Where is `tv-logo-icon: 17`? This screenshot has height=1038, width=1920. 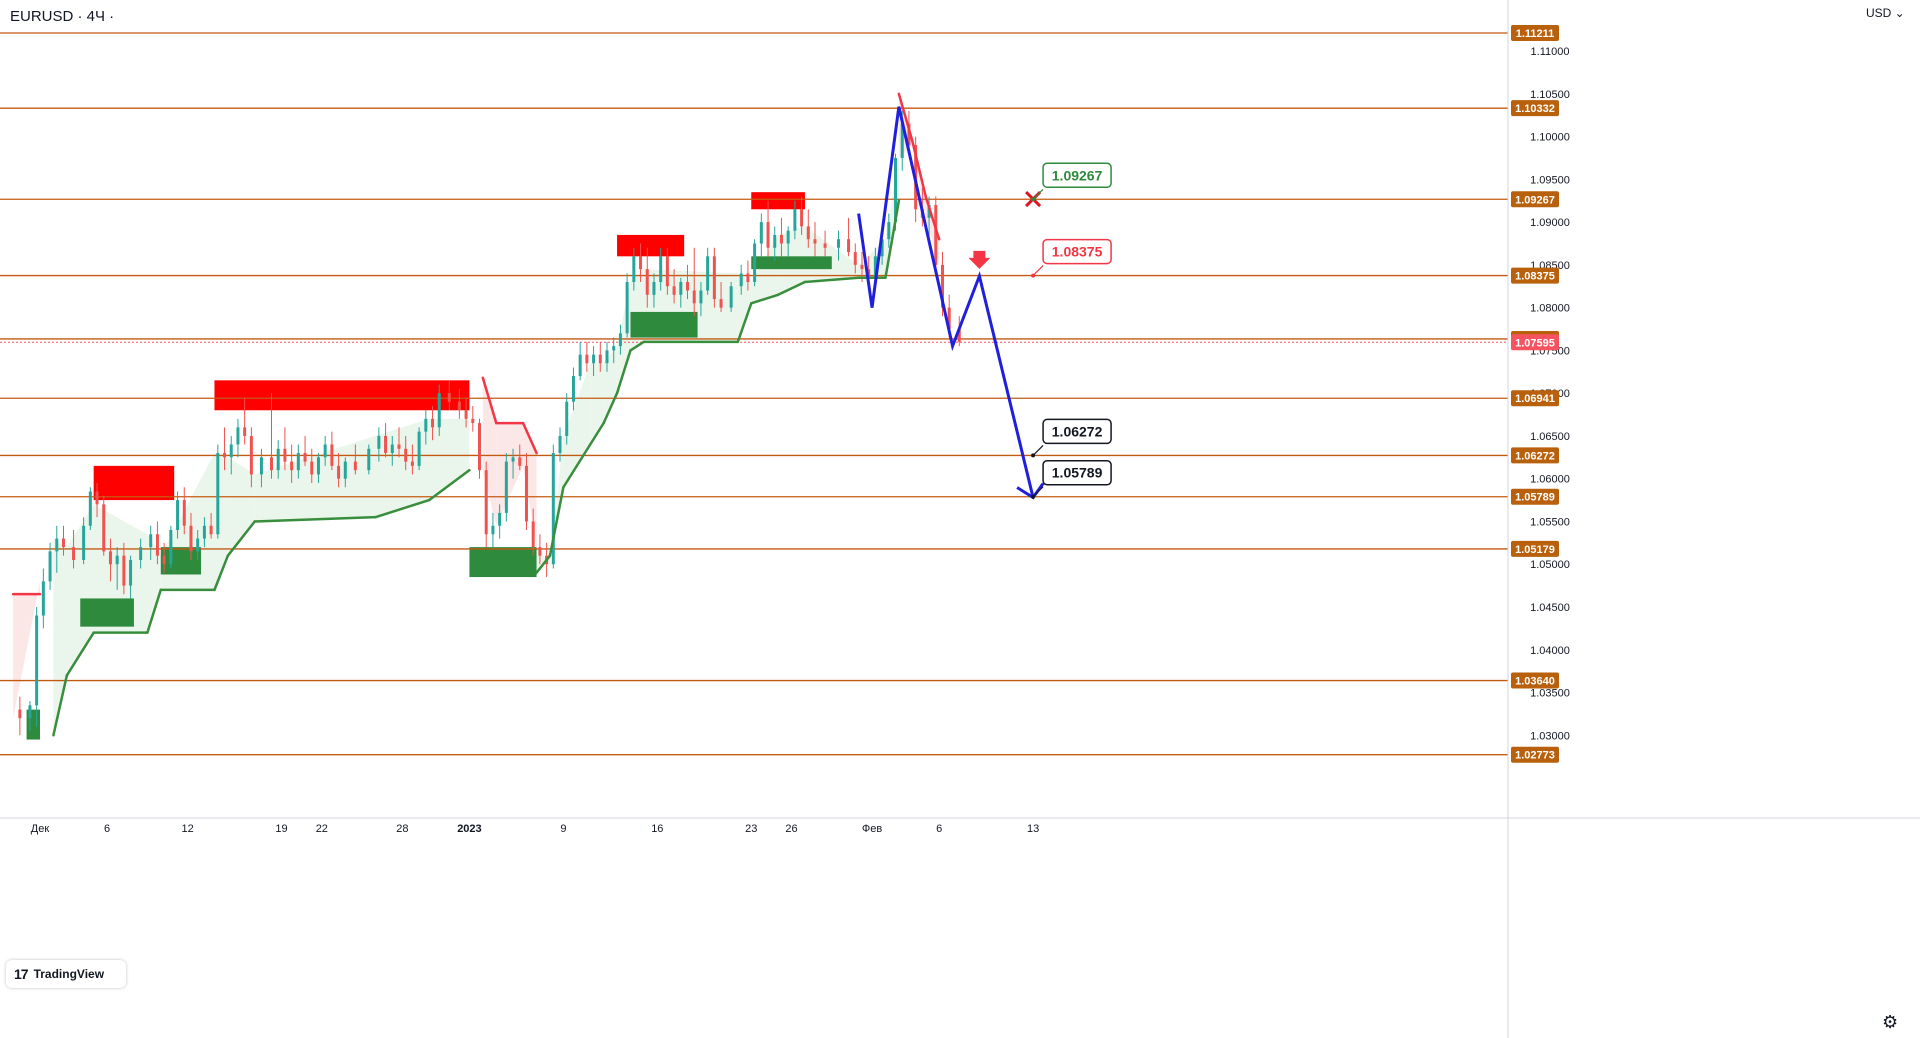 tv-logo-icon: 17 is located at coordinates (21, 974).